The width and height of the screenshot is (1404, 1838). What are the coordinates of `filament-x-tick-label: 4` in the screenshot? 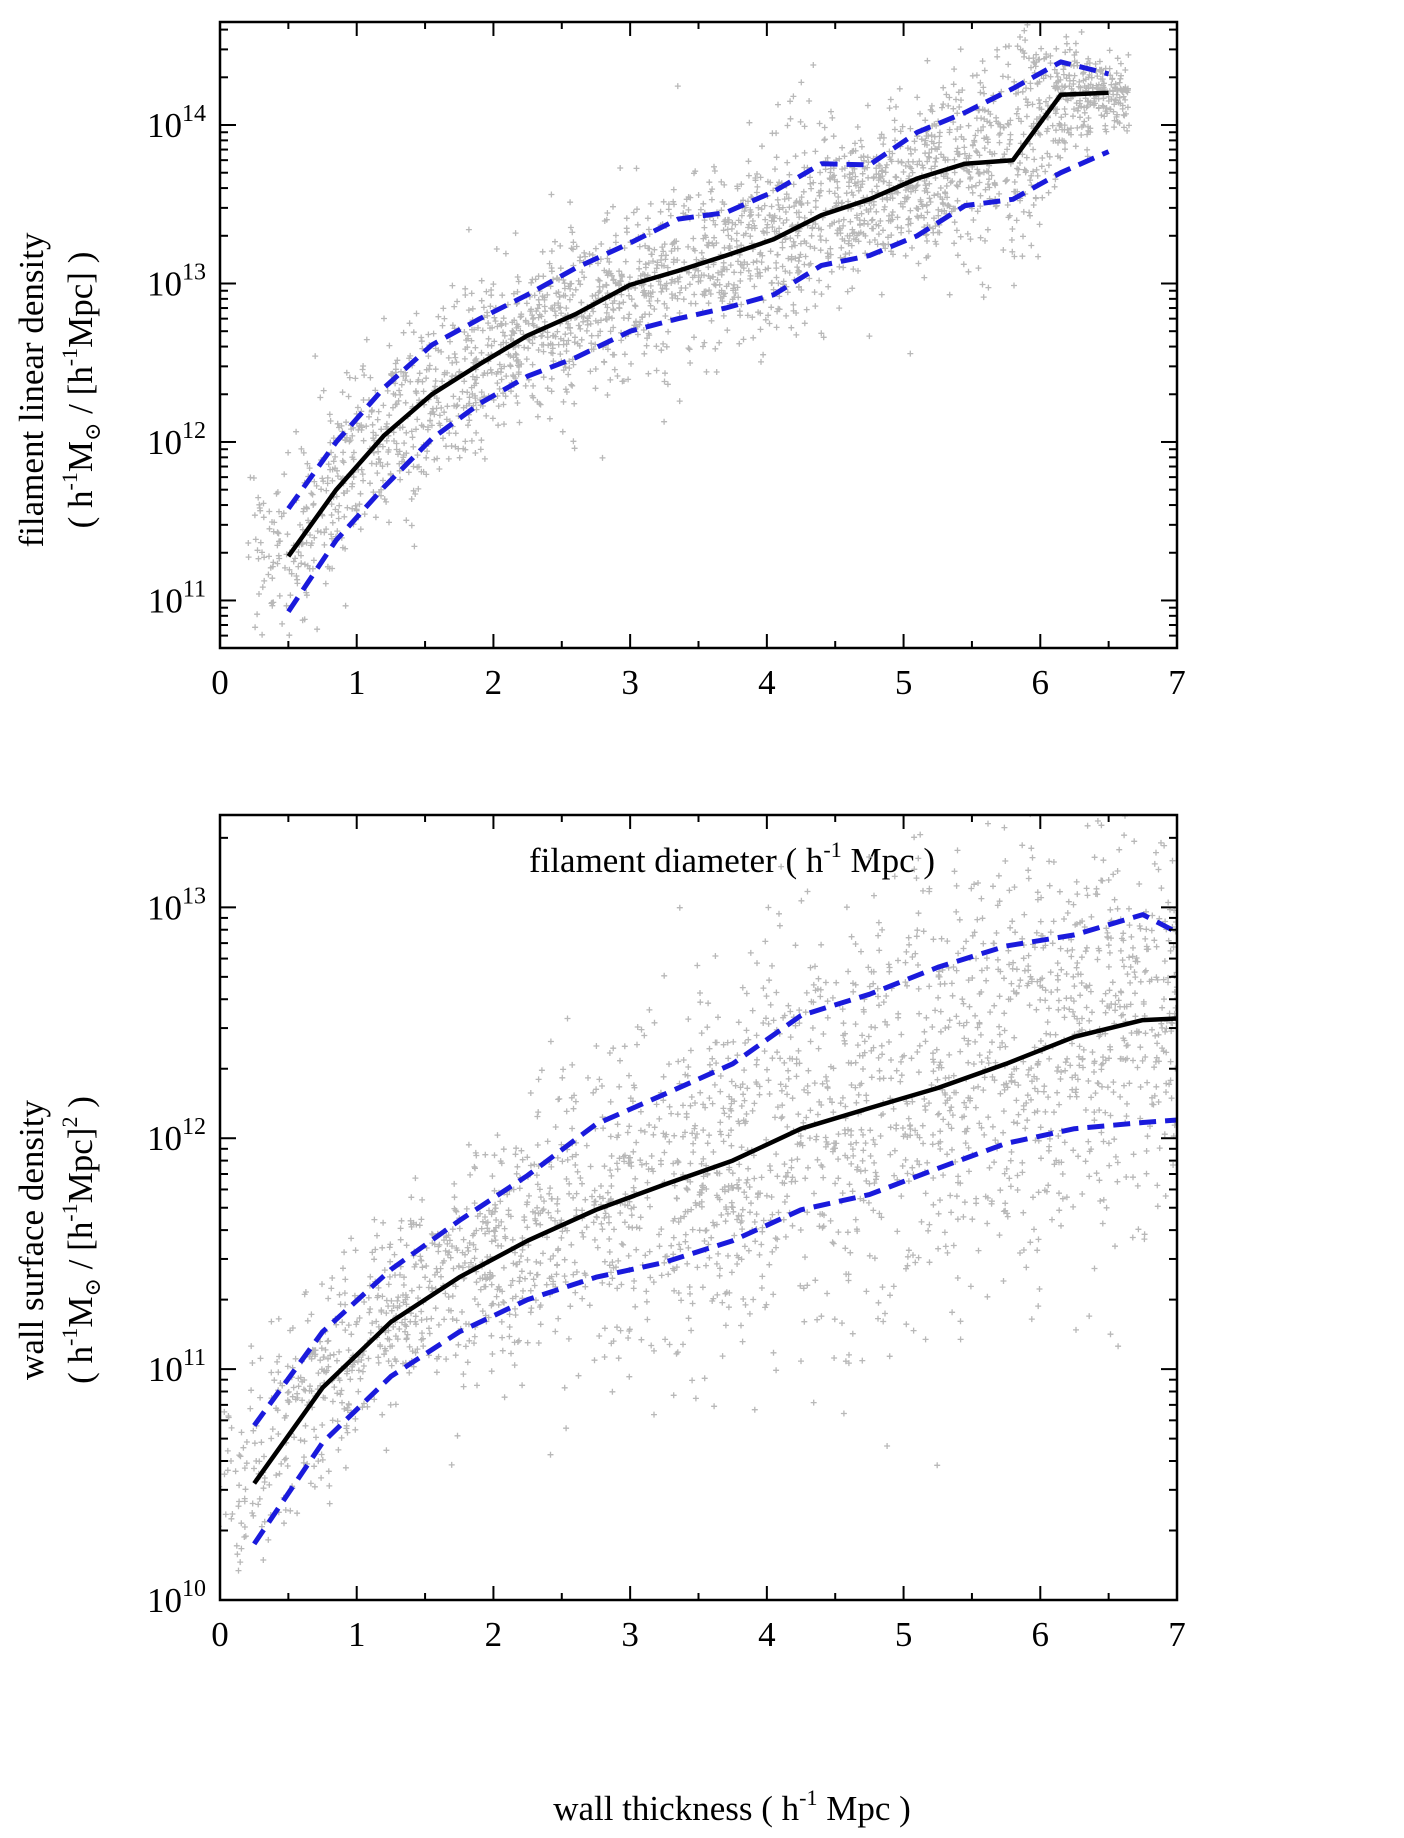 It's located at (767, 682).